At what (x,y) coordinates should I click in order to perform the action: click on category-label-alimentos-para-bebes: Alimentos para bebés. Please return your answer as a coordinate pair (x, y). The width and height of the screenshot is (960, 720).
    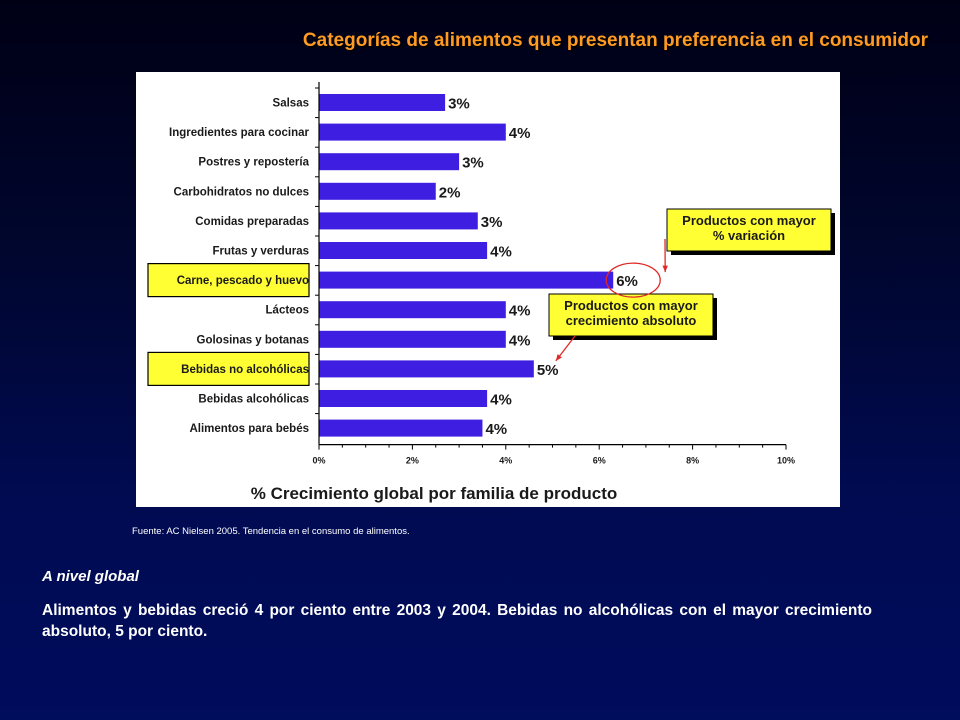
    Looking at the image, I should click on (249, 429).